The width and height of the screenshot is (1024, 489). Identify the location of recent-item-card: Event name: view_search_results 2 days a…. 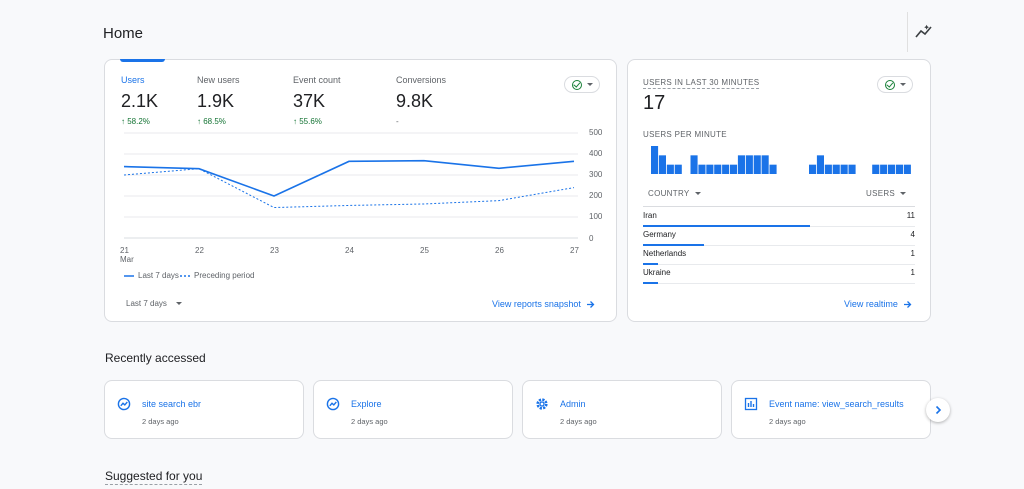
(831, 409).